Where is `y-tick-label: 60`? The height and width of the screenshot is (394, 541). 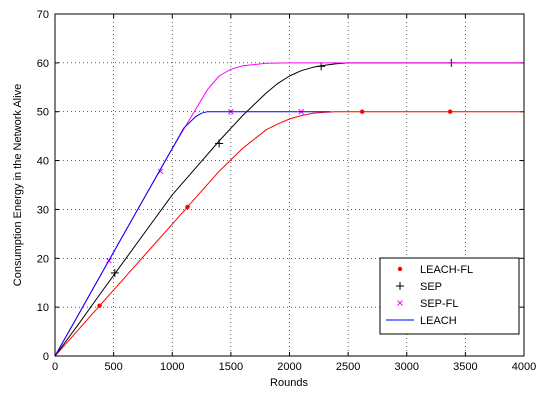
y-tick-label: 60 is located at coordinates (43, 64).